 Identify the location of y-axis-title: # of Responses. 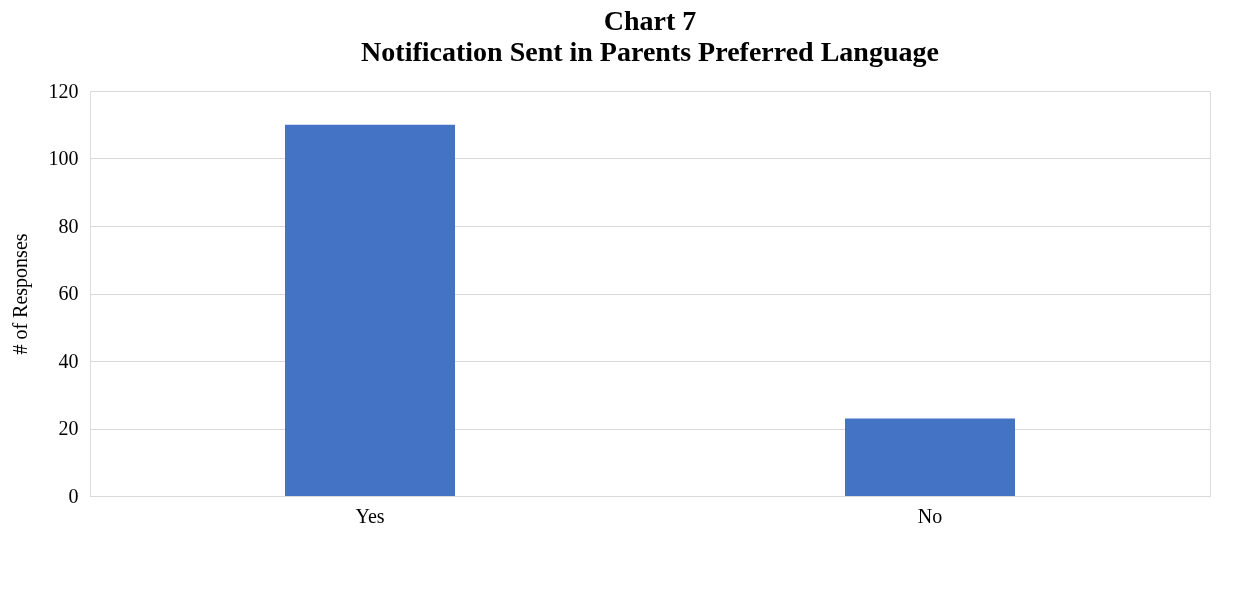
(20, 294).